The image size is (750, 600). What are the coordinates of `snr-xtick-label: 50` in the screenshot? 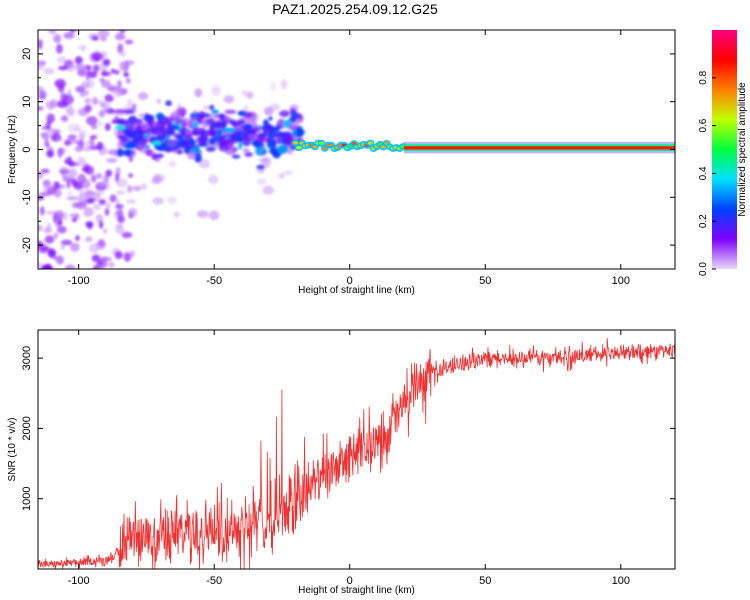 It's located at (485, 581).